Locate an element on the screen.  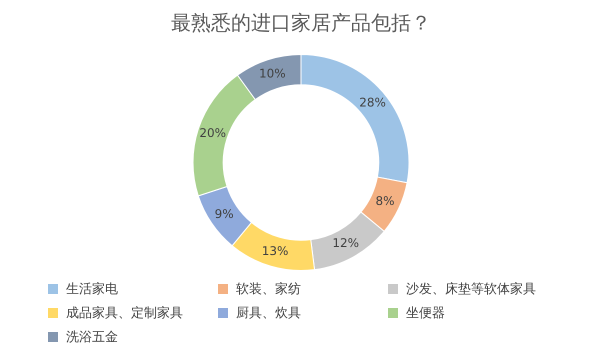
data-label: 8% is located at coordinates (385, 201).